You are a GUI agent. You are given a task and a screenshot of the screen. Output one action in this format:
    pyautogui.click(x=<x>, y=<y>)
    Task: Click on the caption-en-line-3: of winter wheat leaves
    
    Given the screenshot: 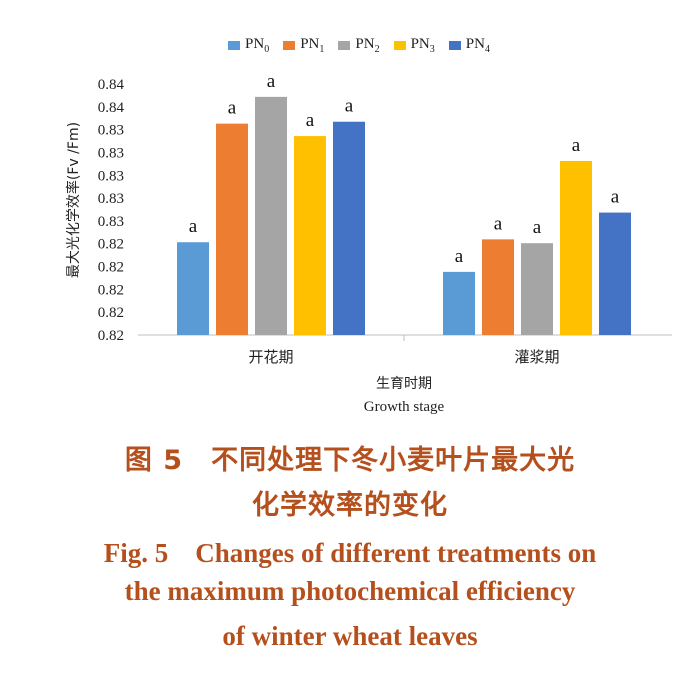 What is the action you would take?
    pyautogui.click(x=350, y=636)
    